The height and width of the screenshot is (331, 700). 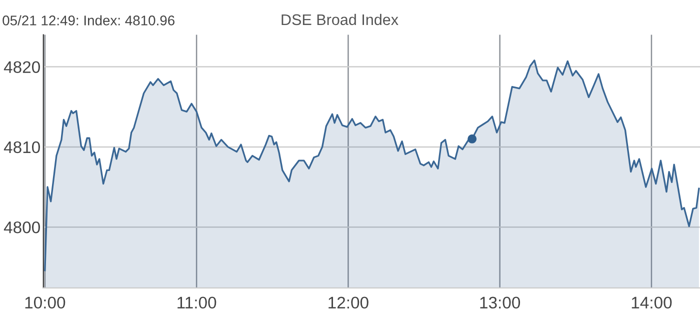 What do you see at coordinates (340, 20) in the screenshot?
I see `chart-title: DSE Broad Index` at bounding box center [340, 20].